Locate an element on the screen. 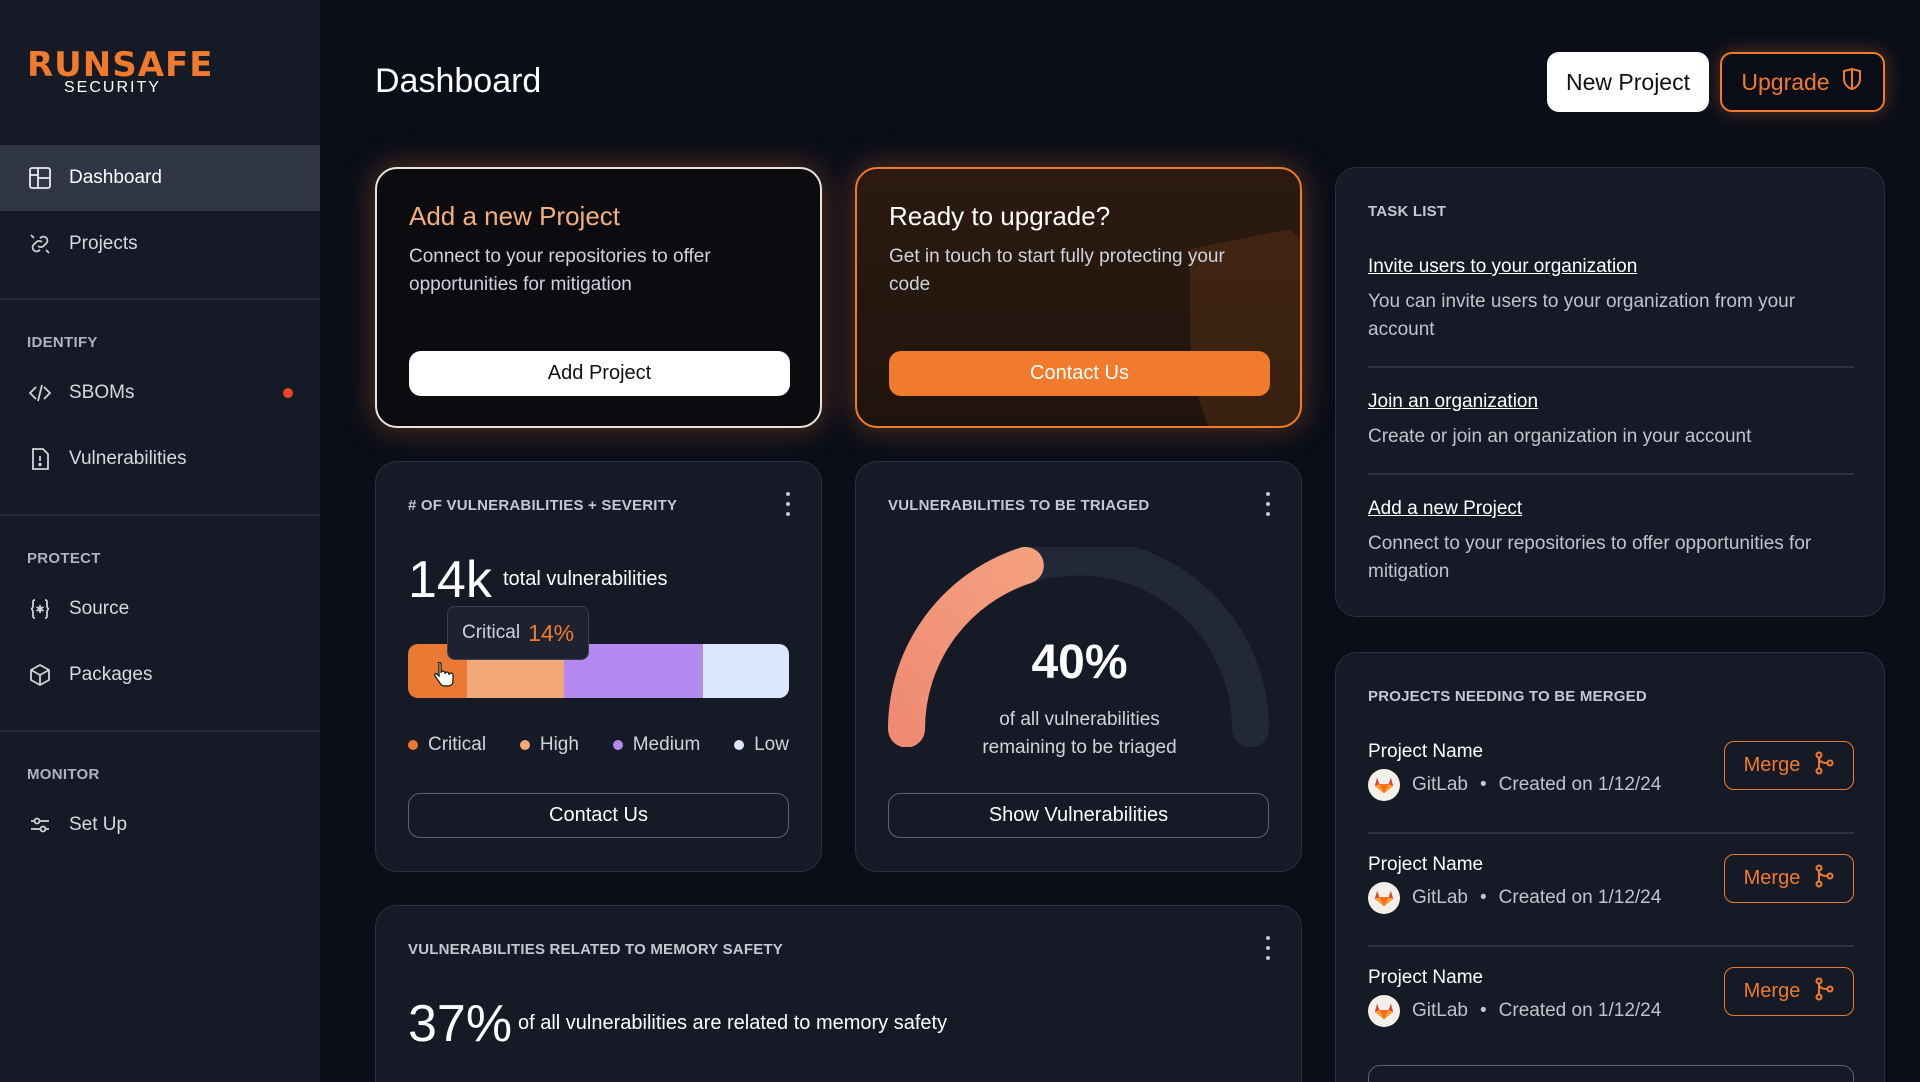 The image size is (1920, 1082). file-alert-icon is located at coordinates (40, 459).